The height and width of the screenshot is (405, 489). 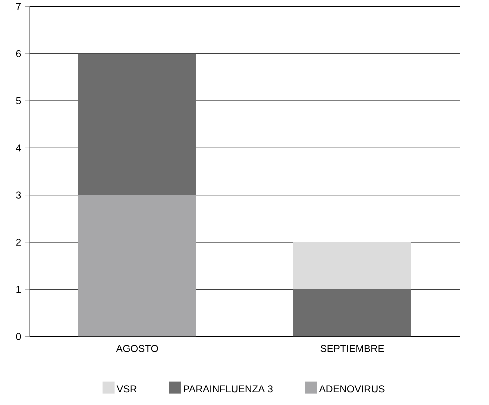 What do you see at coordinates (228, 389) in the screenshot?
I see `legend-label: PARAINFLUENZA 3` at bounding box center [228, 389].